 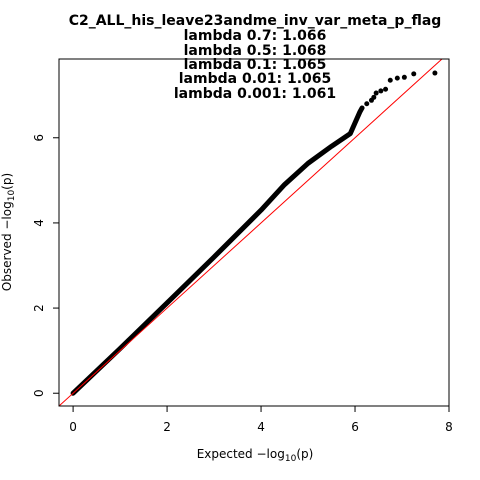 What do you see at coordinates (255, 455) in the screenshot?
I see `x-axis-label: Expected −log10(p)` at bounding box center [255, 455].